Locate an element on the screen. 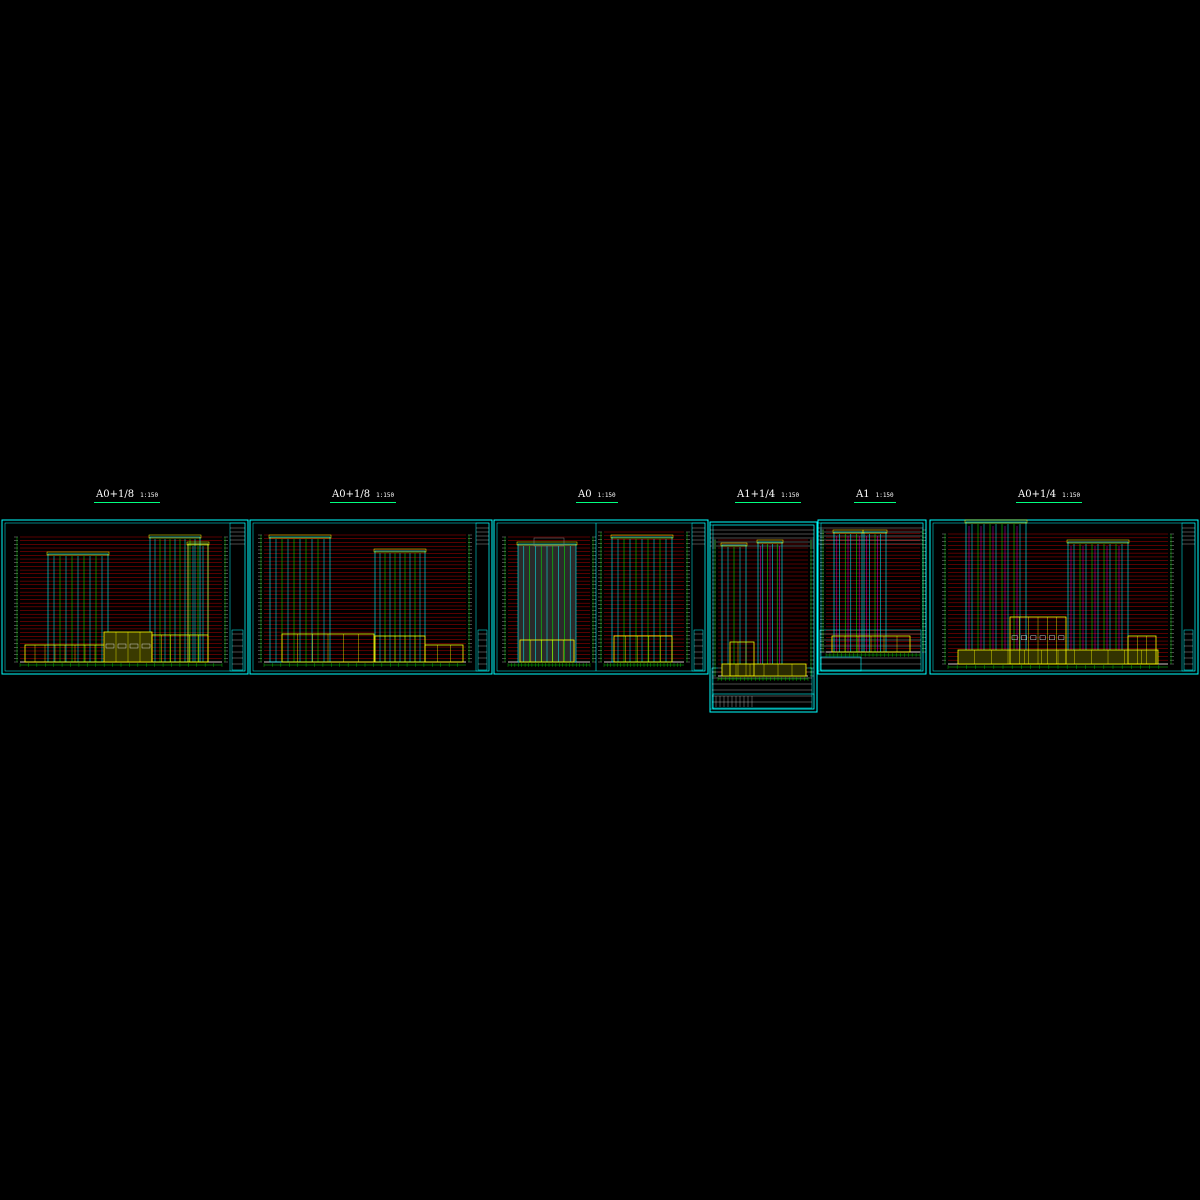  sheet-title-4: A1+1/4 1:150 is located at coordinates (768, 496).